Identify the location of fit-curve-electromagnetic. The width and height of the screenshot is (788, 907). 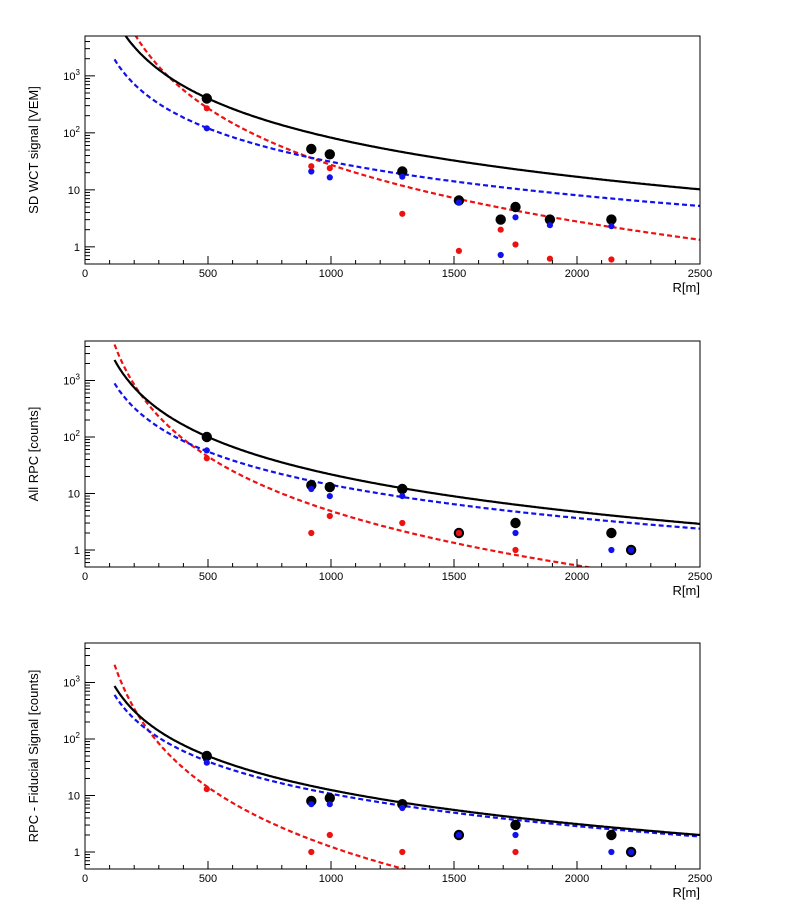
(260, 766).